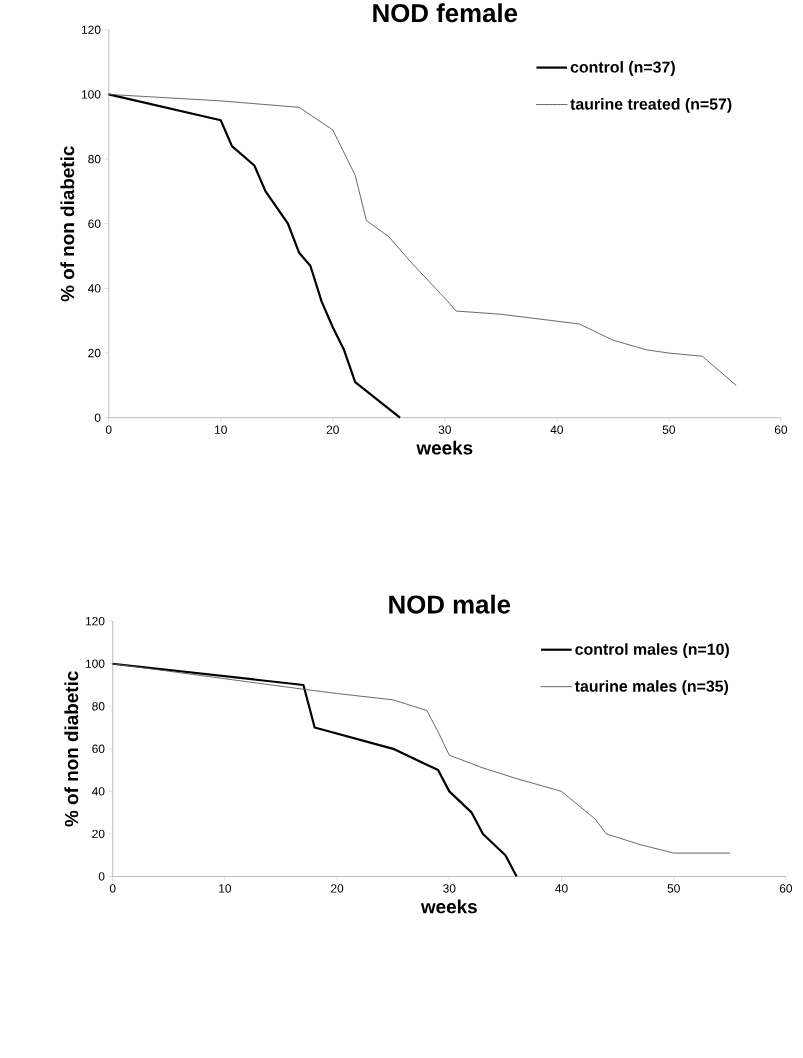 The image size is (803, 1058). Describe the element at coordinates (445, 13) in the screenshot. I see `chart-title: NOD female` at that location.